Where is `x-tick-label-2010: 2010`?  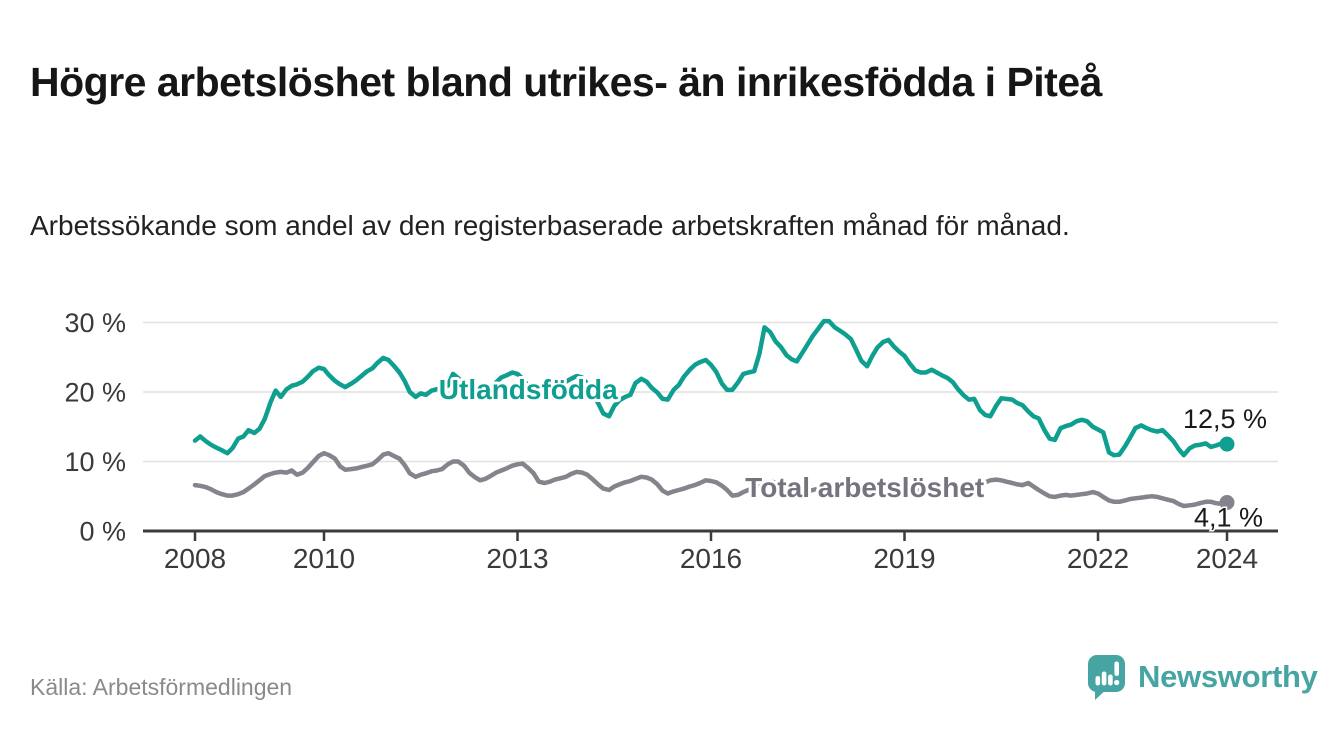
x-tick-label-2010: 2010 is located at coordinates (324, 558).